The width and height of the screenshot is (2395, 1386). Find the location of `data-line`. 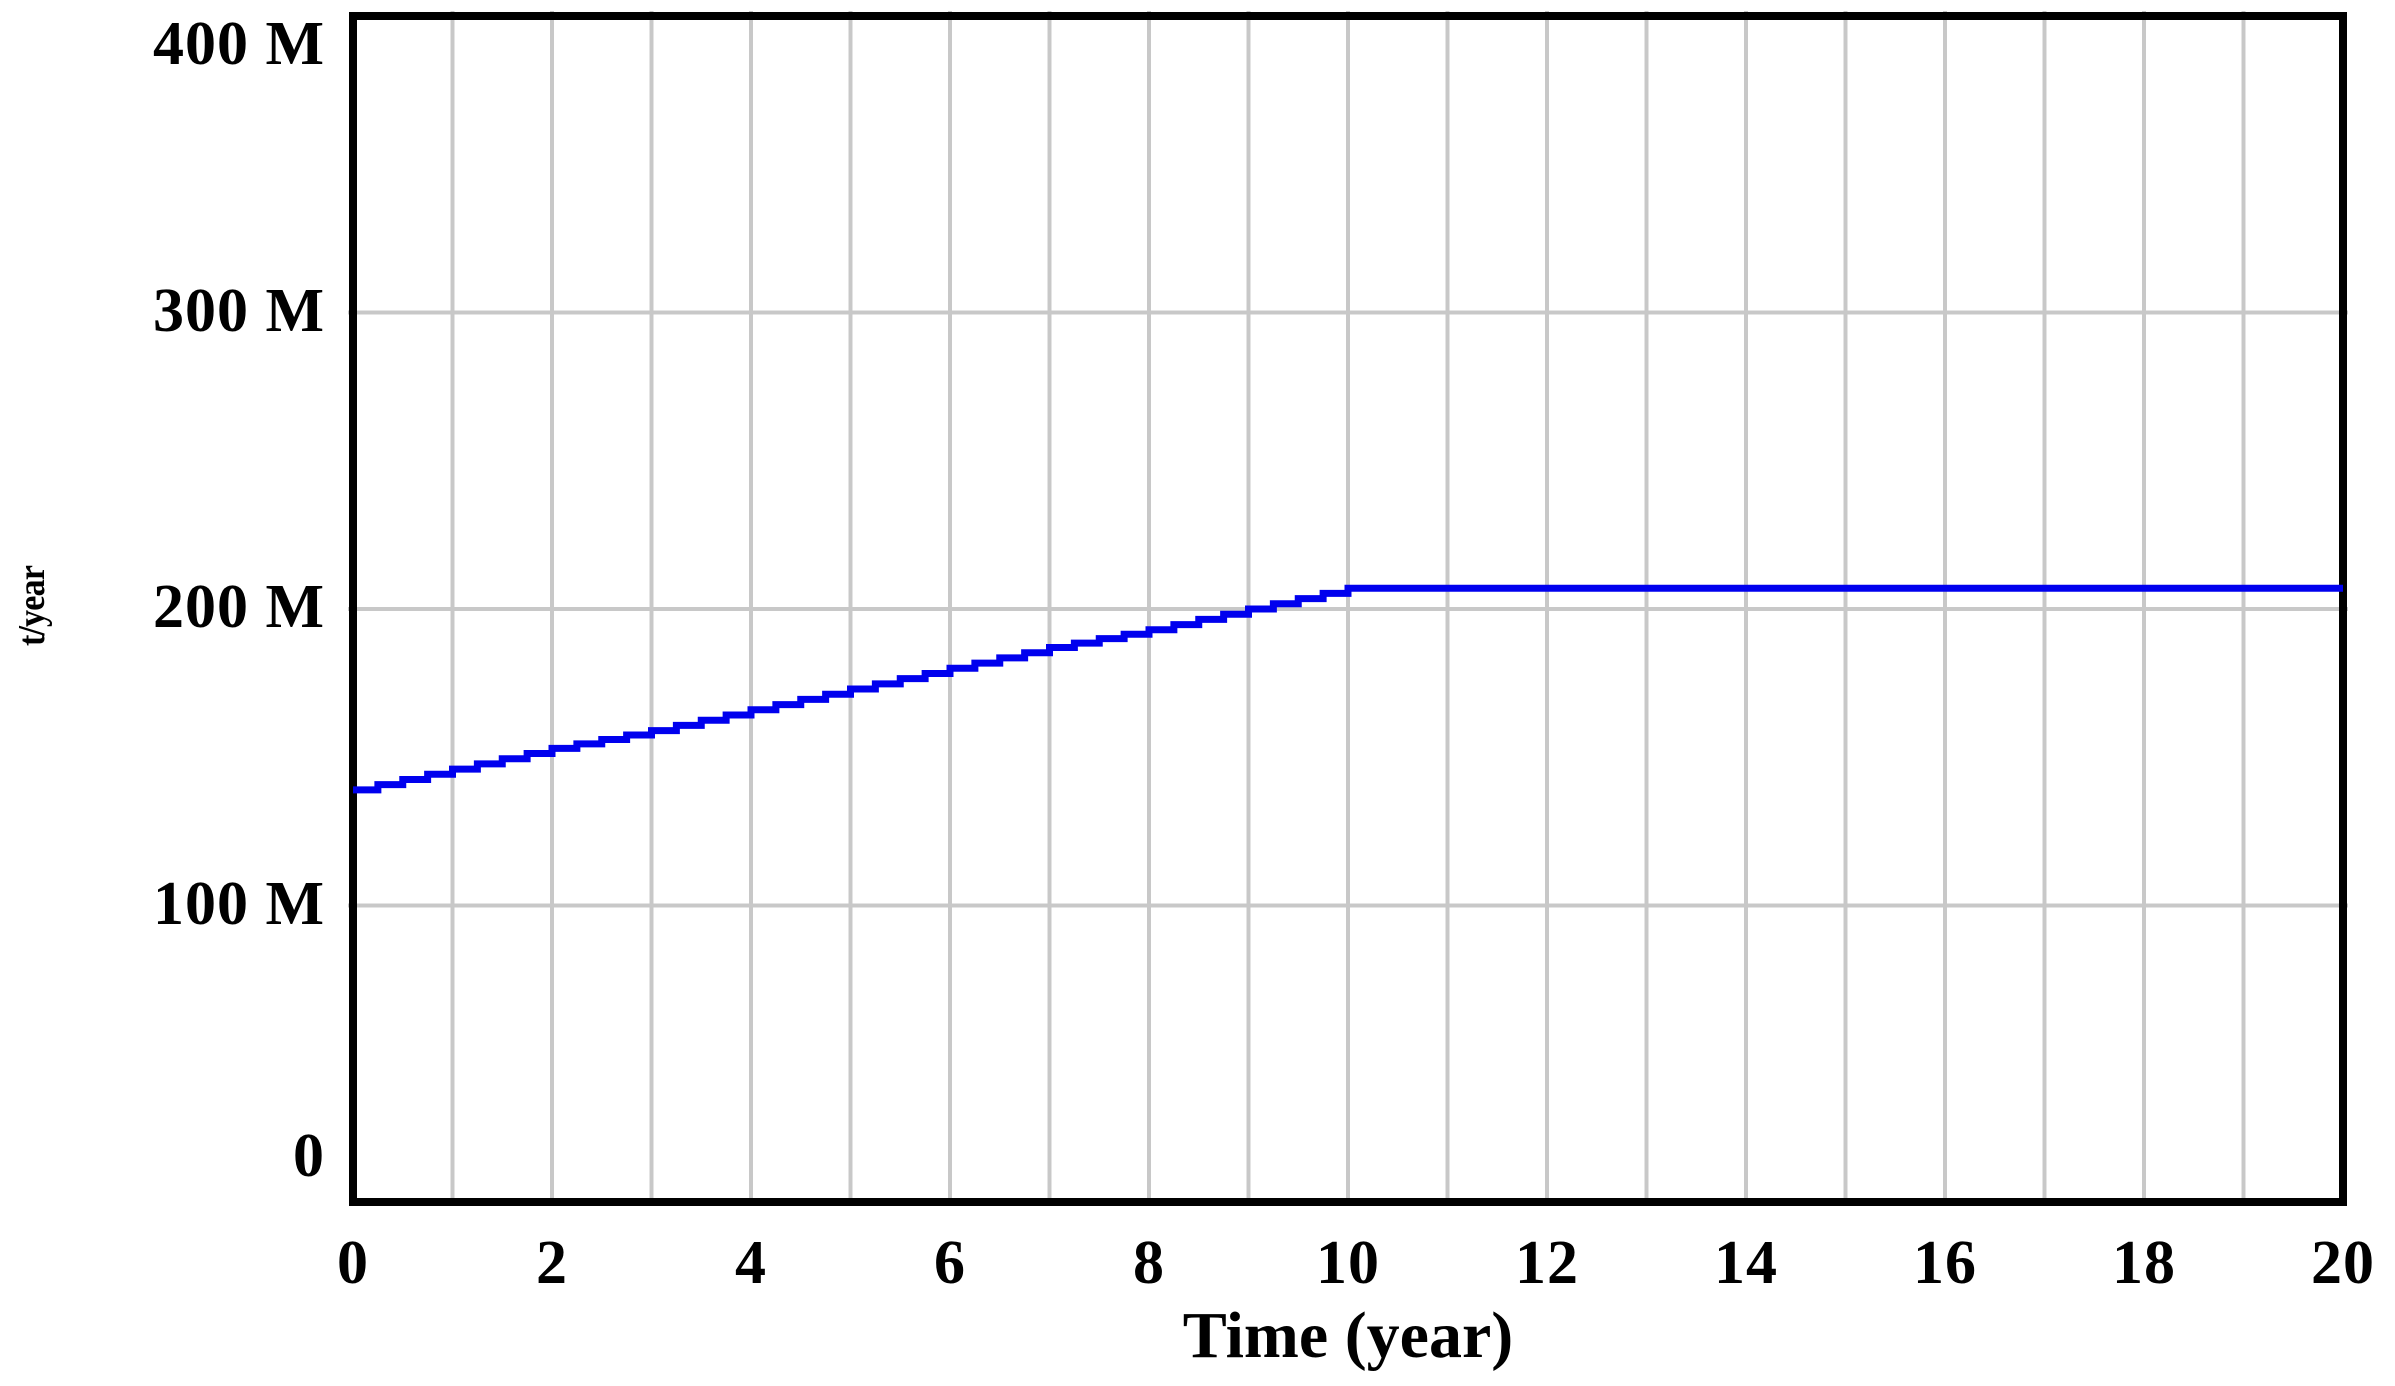

data-line is located at coordinates (1348, 689).